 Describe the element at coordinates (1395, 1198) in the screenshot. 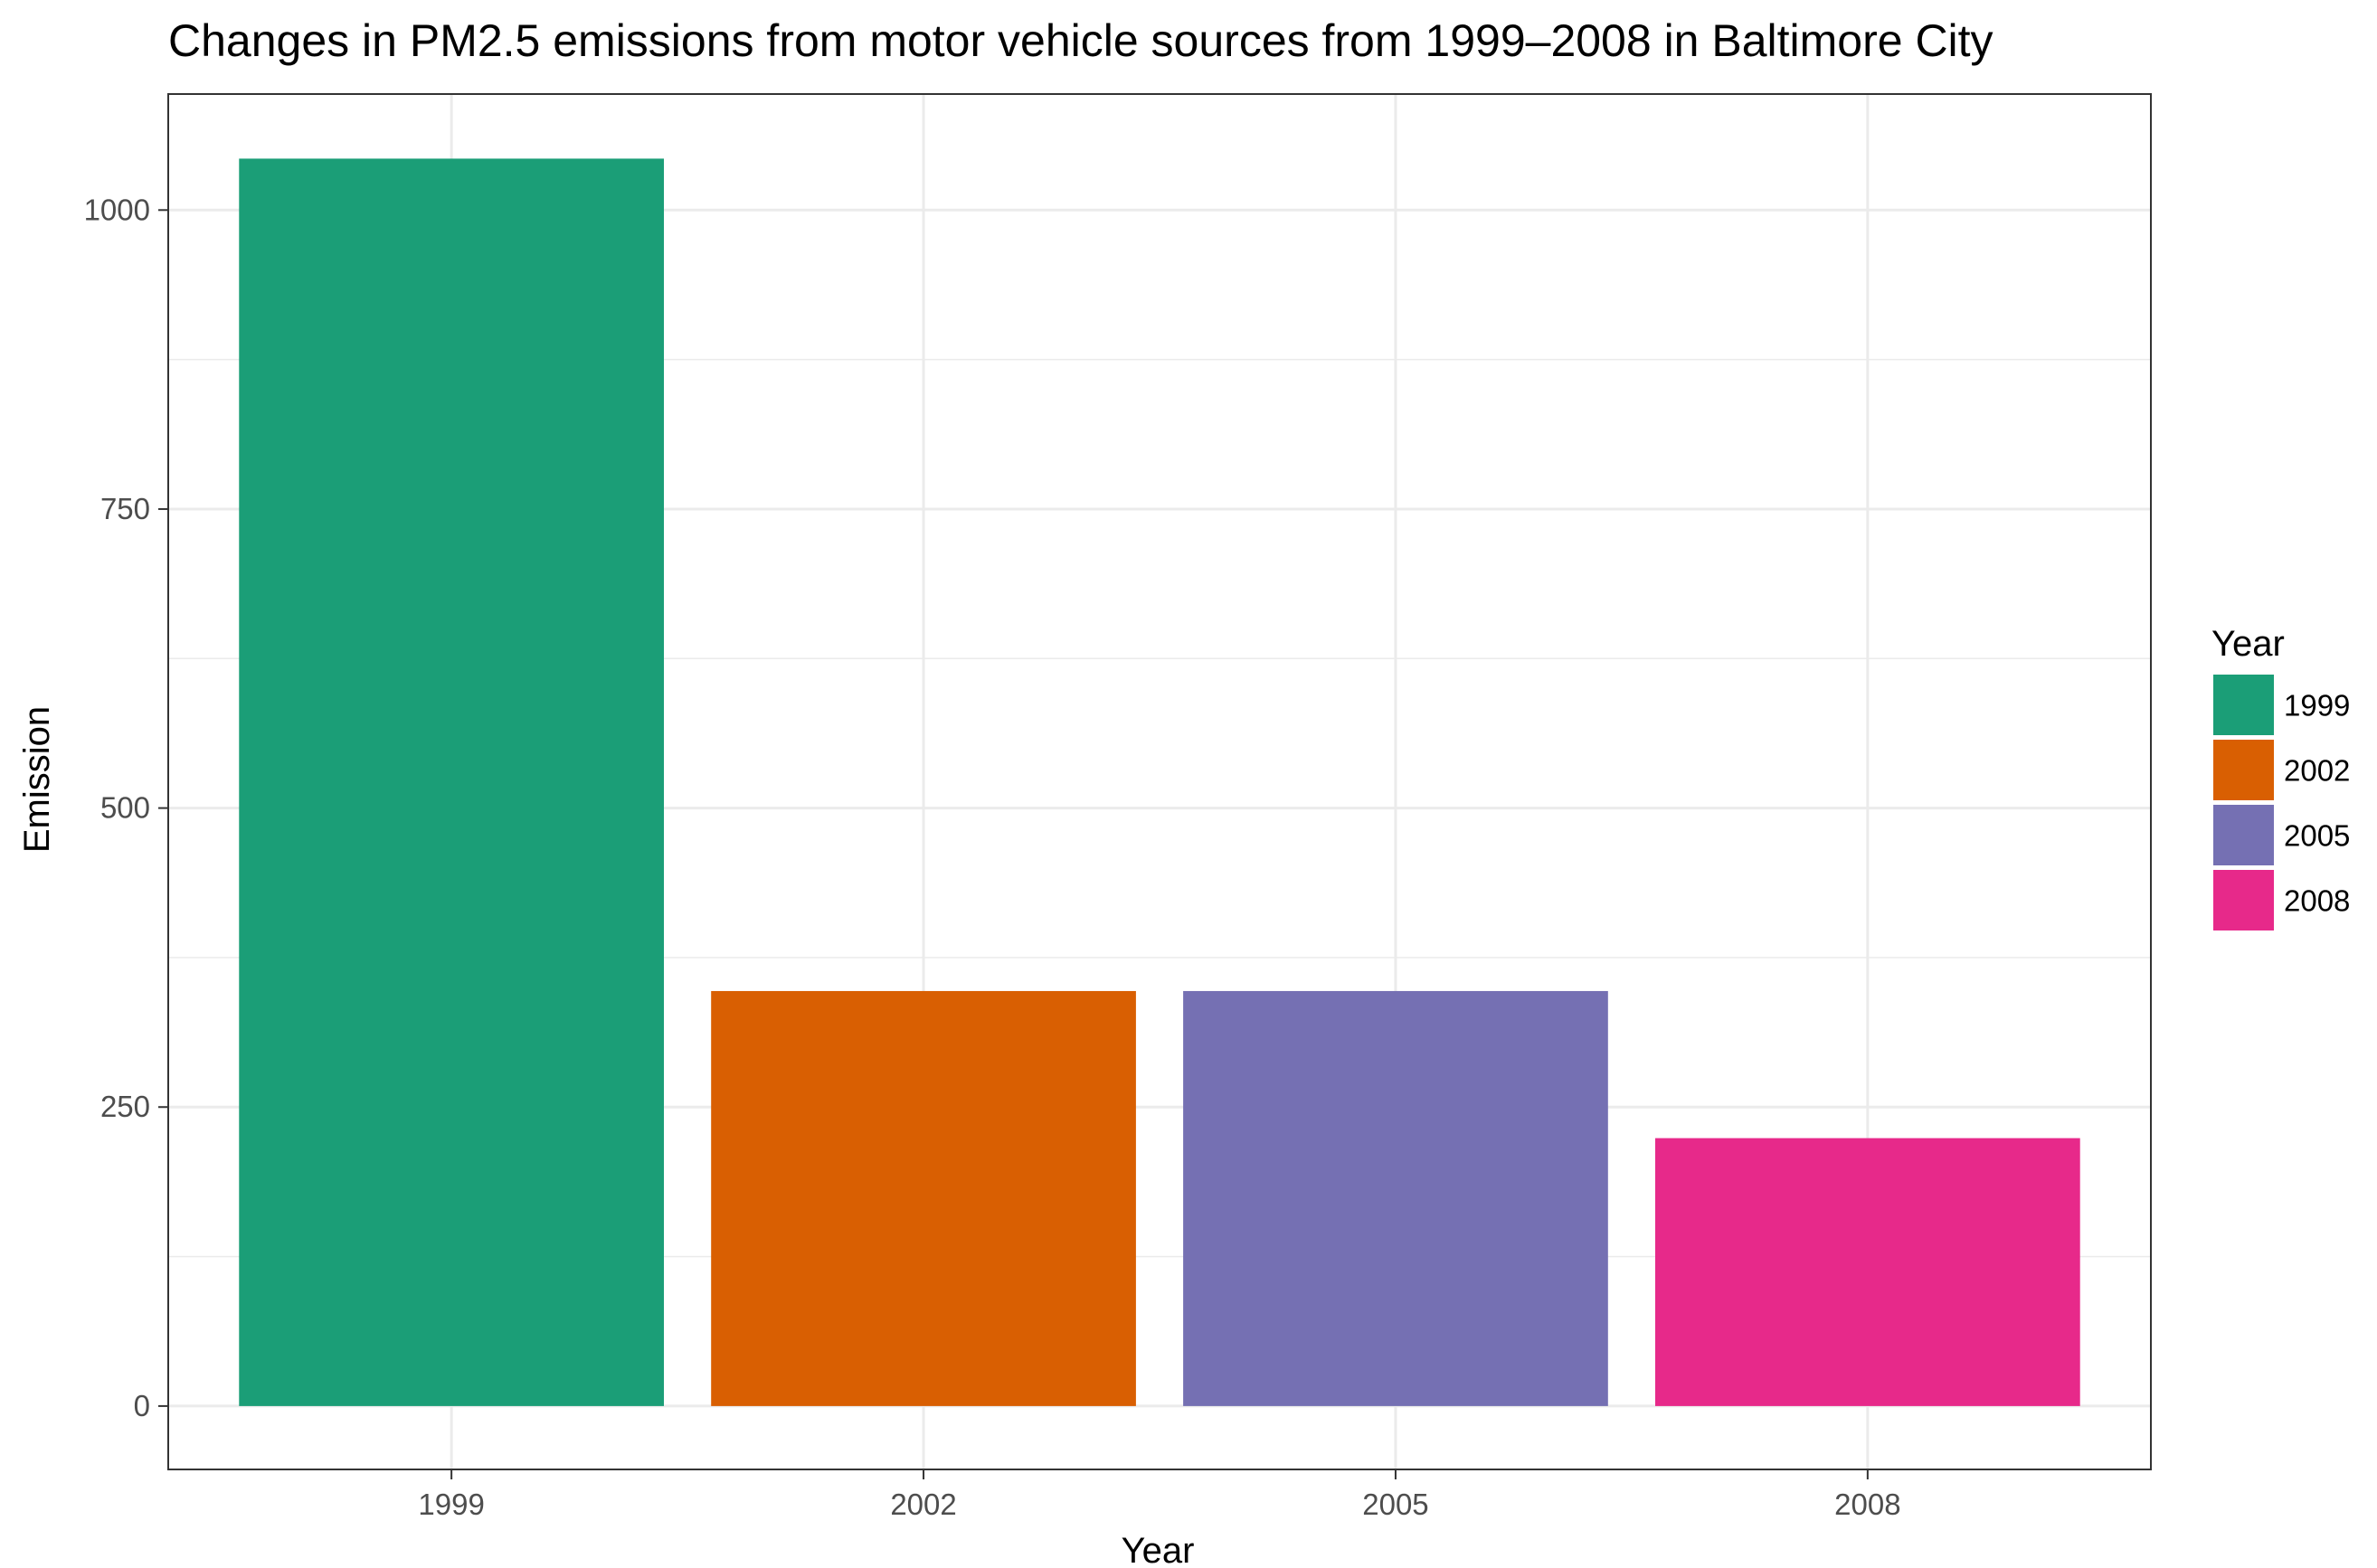

I see `bar-2005` at that location.